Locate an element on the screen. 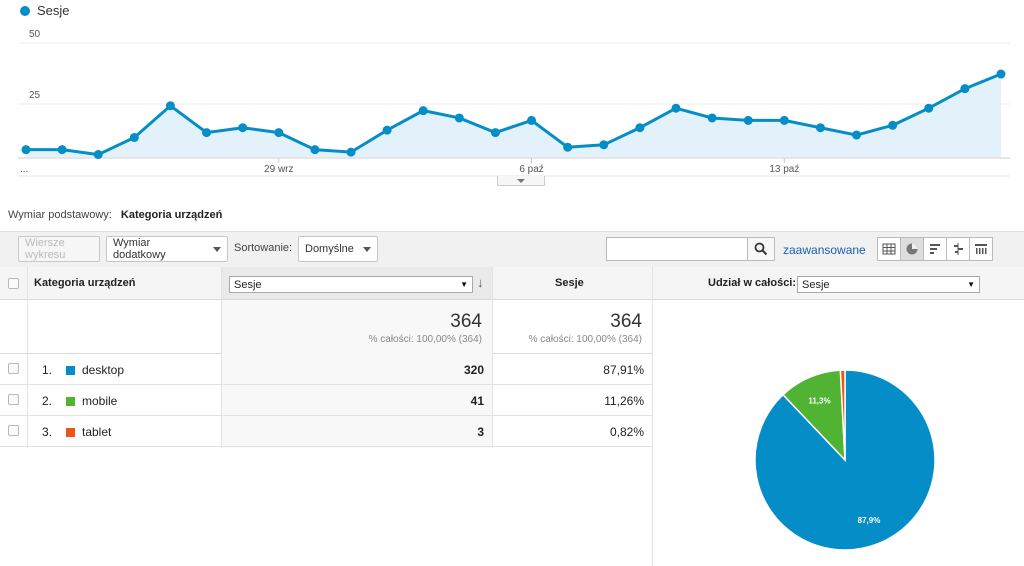 Image resolution: width=1024 pixels, height=566 pixels. chart-legend: Sesje is located at coordinates (45, 10).